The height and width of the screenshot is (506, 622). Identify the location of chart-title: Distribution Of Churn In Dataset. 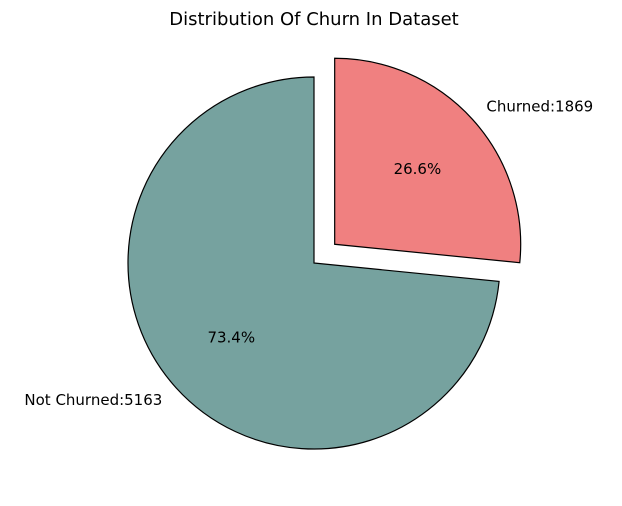
(314, 19).